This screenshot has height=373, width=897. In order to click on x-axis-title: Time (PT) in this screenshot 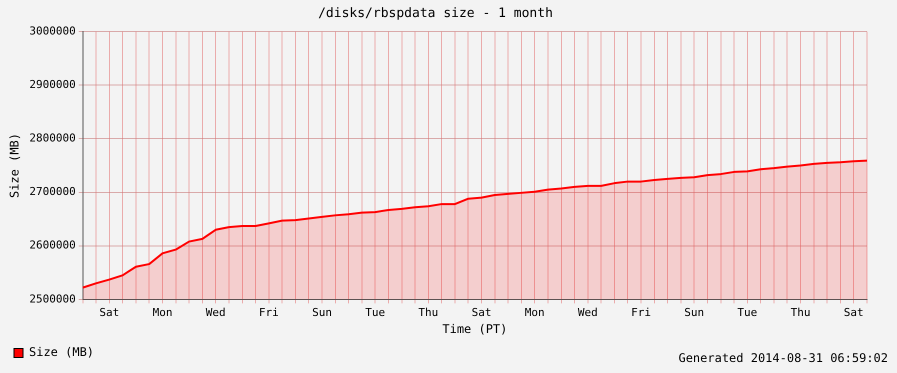, I will do `click(475, 329)`.